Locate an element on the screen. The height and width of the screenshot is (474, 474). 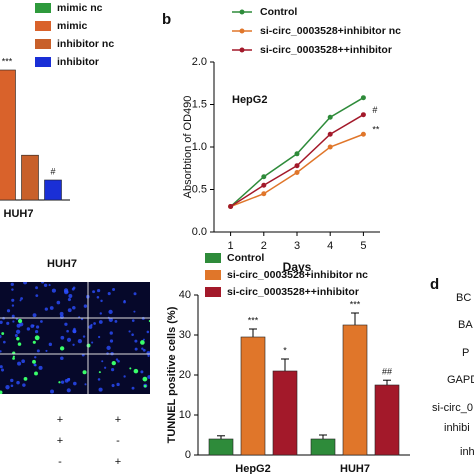
microscopy is located at coordinates (75, 338).